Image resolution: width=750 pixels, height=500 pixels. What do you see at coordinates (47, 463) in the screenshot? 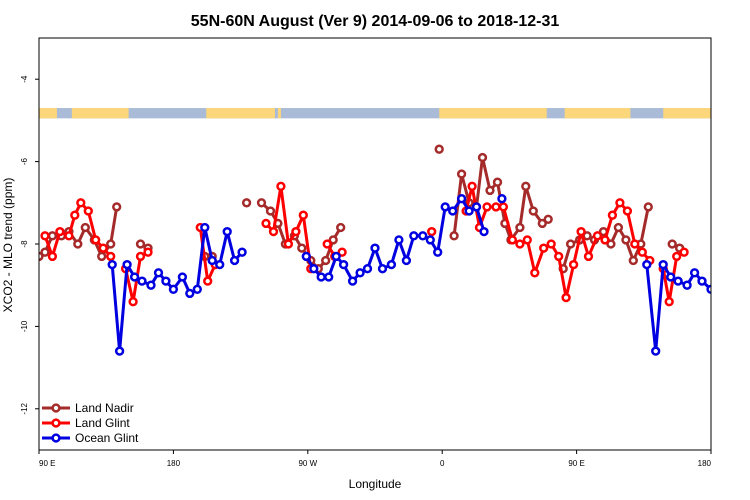
I see `x-tick-label-0: 90 E` at bounding box center [47, 463].